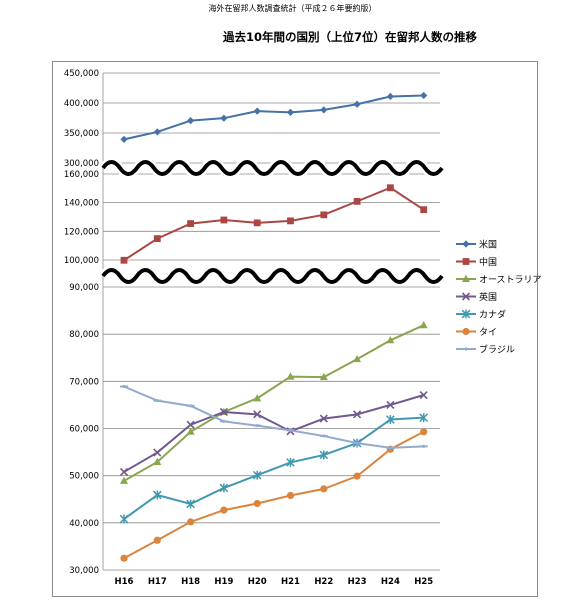  I want to click on legend-item: 英国, so click(476, 297).